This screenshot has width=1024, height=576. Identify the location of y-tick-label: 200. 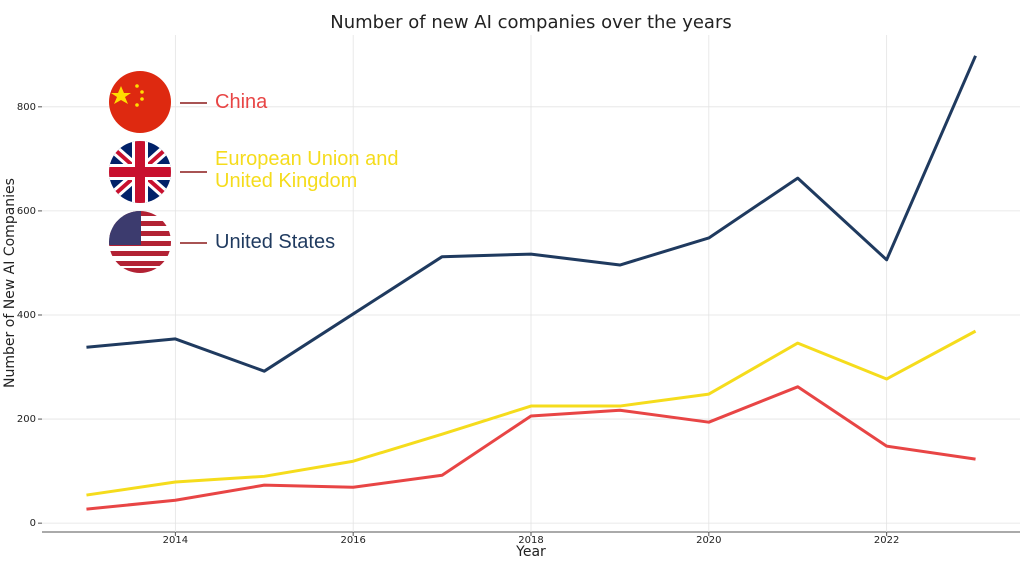
(26, 419).